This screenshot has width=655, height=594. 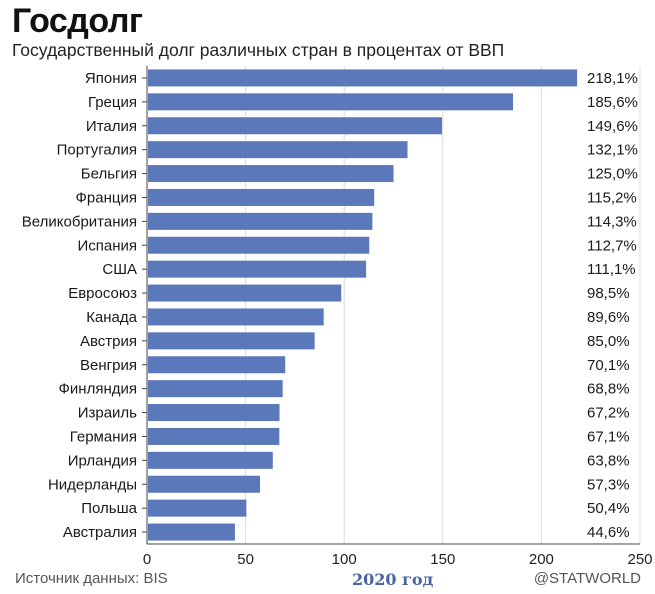 I want to click on value-label: 57,3%, so click(x=608, y=484).